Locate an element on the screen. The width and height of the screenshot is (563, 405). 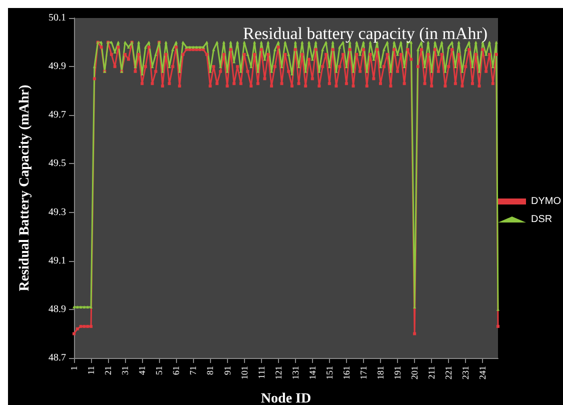
x-tick-label: 231 is located at coordinates (465, 373).